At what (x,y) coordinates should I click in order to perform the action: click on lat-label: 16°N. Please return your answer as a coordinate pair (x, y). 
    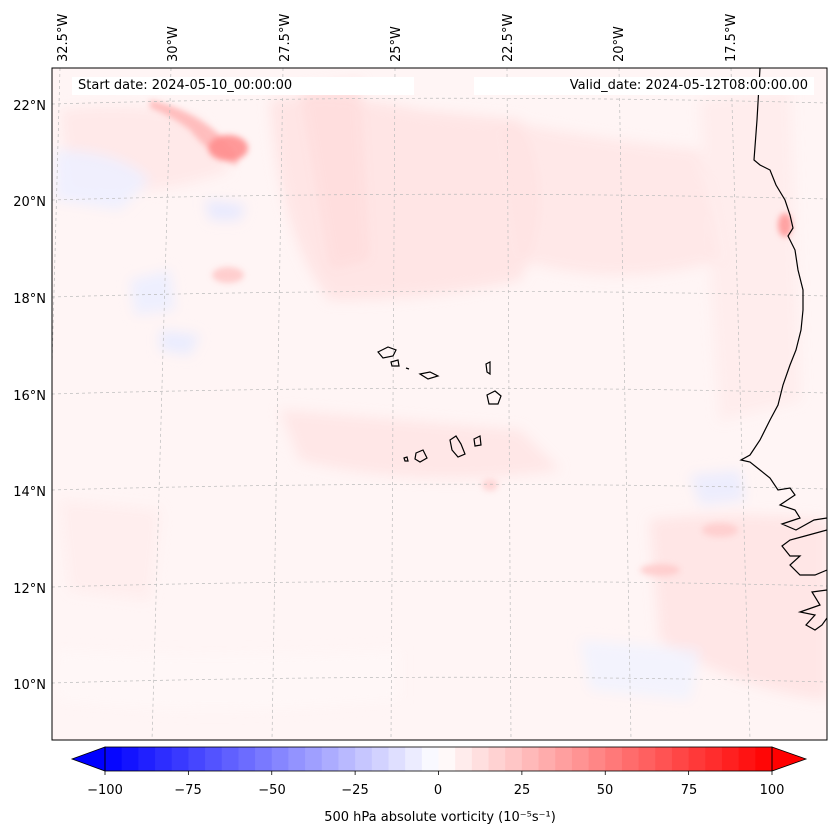
    Looking at the image, I should click on (29, 396).